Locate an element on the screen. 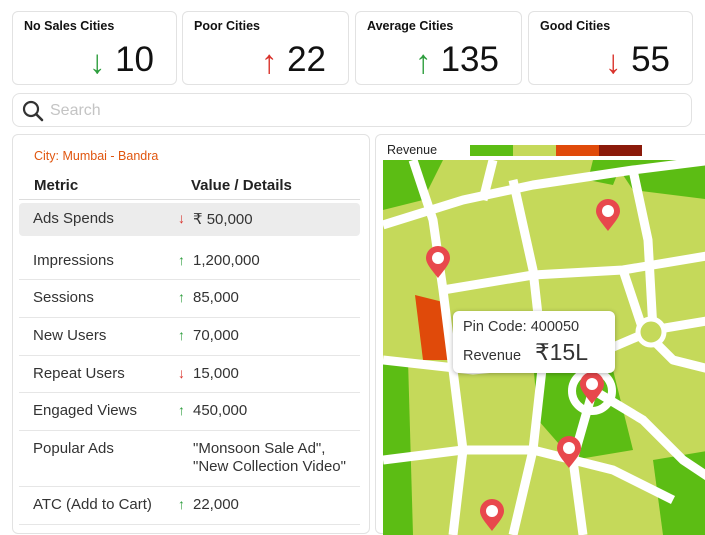 The height and width of the screenshot is (535, 705). kpi-card: Average Cities 135 ↑ is located at coordinates (438, 48).